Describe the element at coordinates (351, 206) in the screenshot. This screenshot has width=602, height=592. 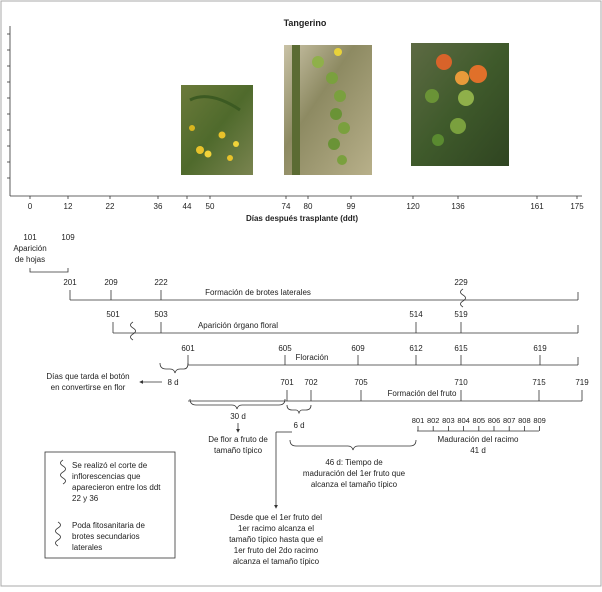
I see `x-tick-label: 99` at that location.